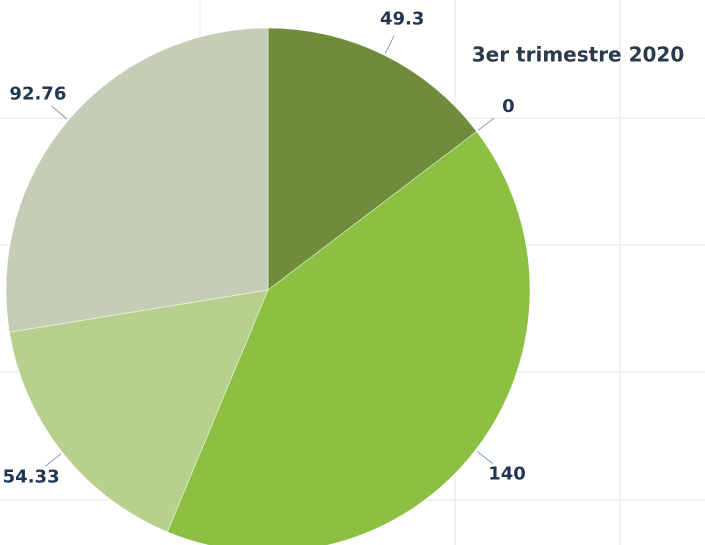 The height and width of the screenshot is (545, 705). What do you see at coordinates (508, 106) in the screenshot?
I see `data-label: 0` at bounding box center [508, 106].